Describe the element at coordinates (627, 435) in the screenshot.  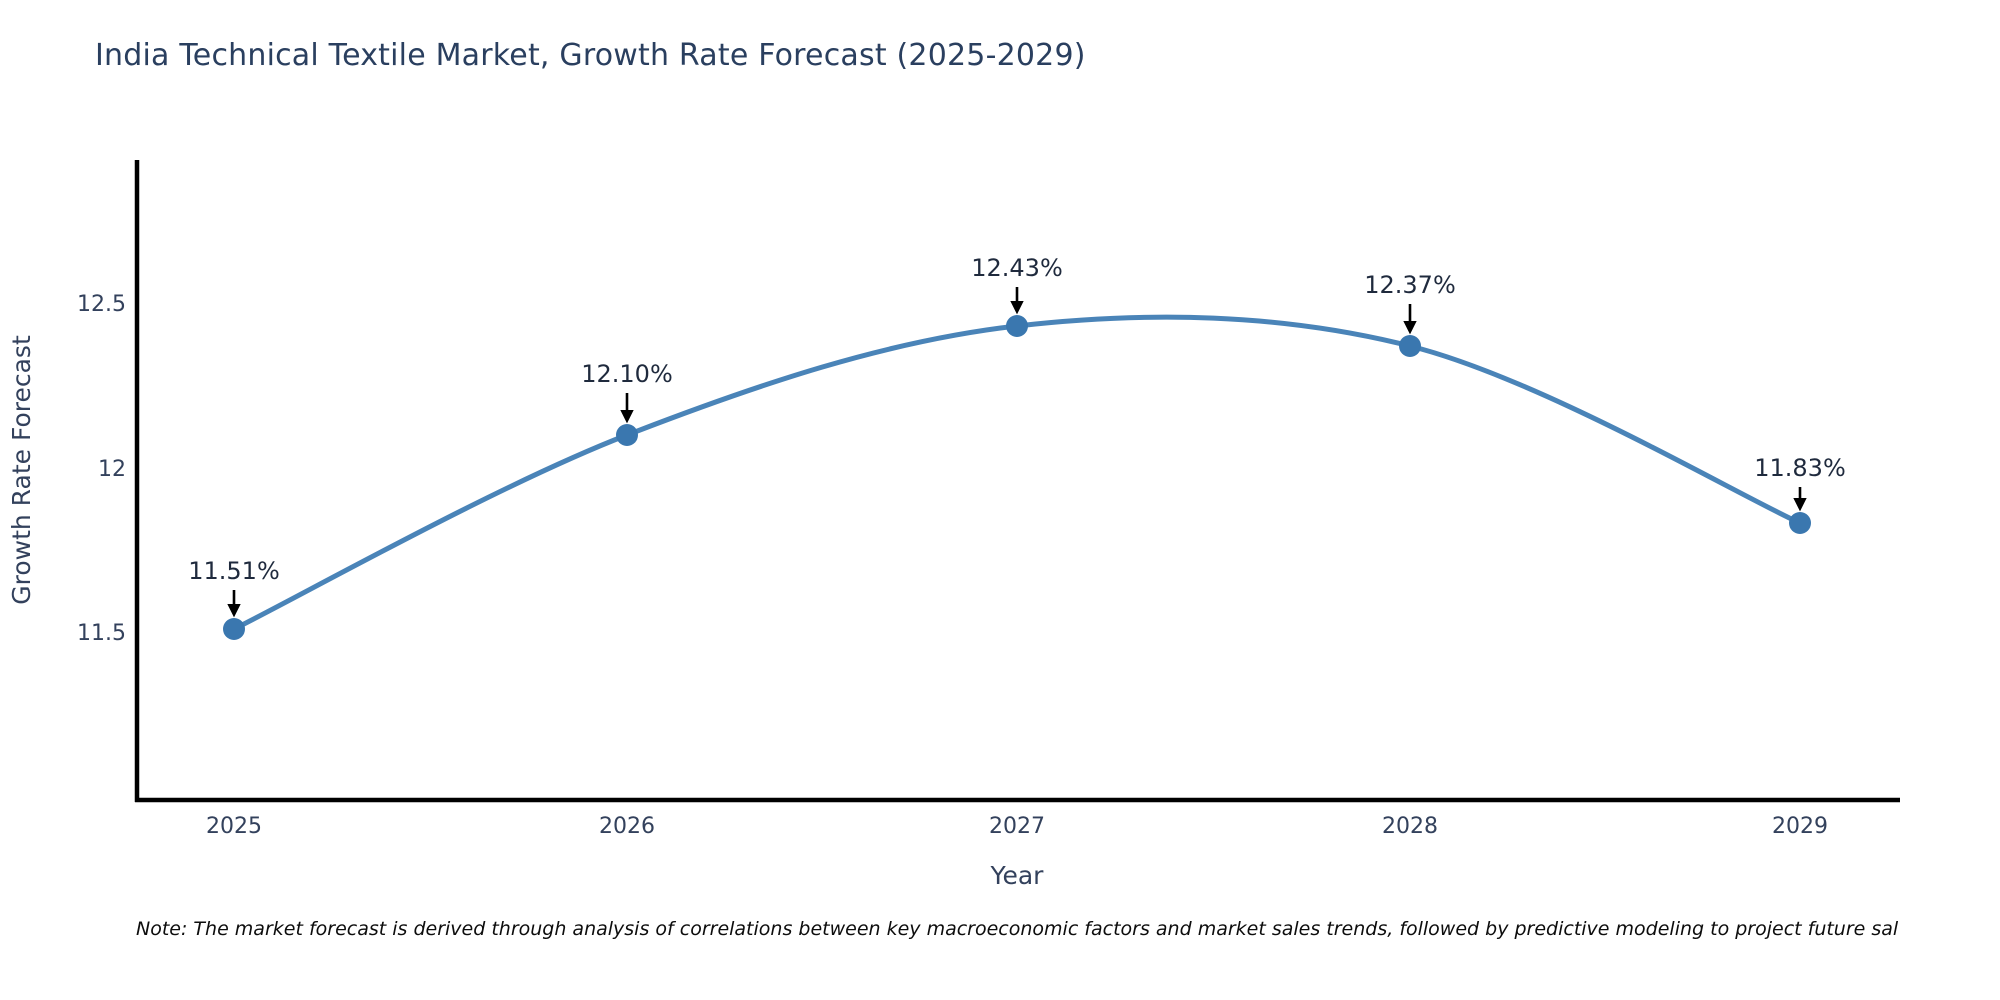
I see `data-point-2026` at that location.